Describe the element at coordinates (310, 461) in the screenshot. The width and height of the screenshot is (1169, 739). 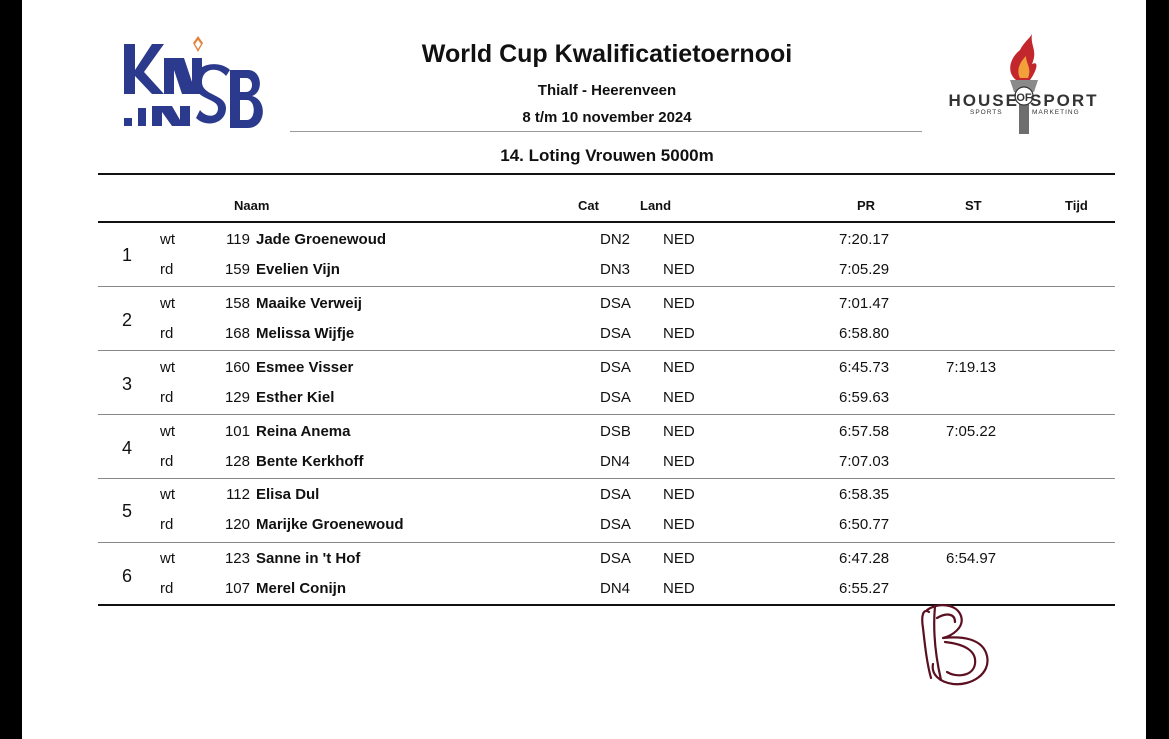
I see `skater-name: Bente Kerkhoff` at that location.